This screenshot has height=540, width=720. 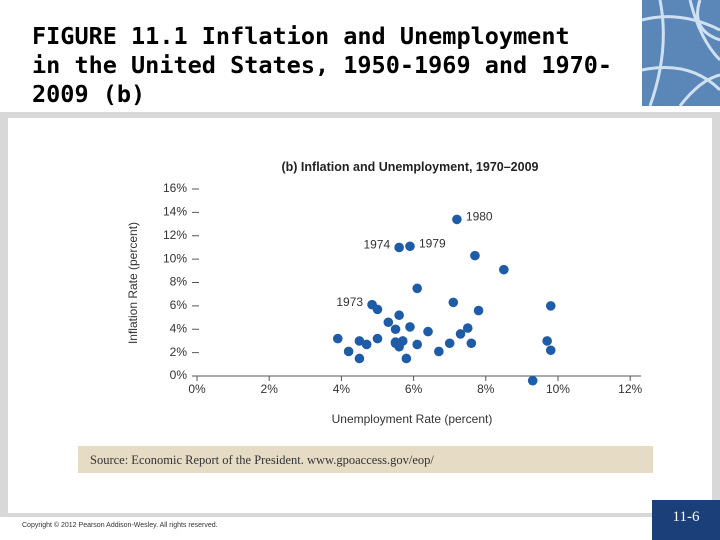 What do you see at coordinates (342, 389) in the screenshot?
I see `x-tick-label: 4%` at bounding box center [342, 389].